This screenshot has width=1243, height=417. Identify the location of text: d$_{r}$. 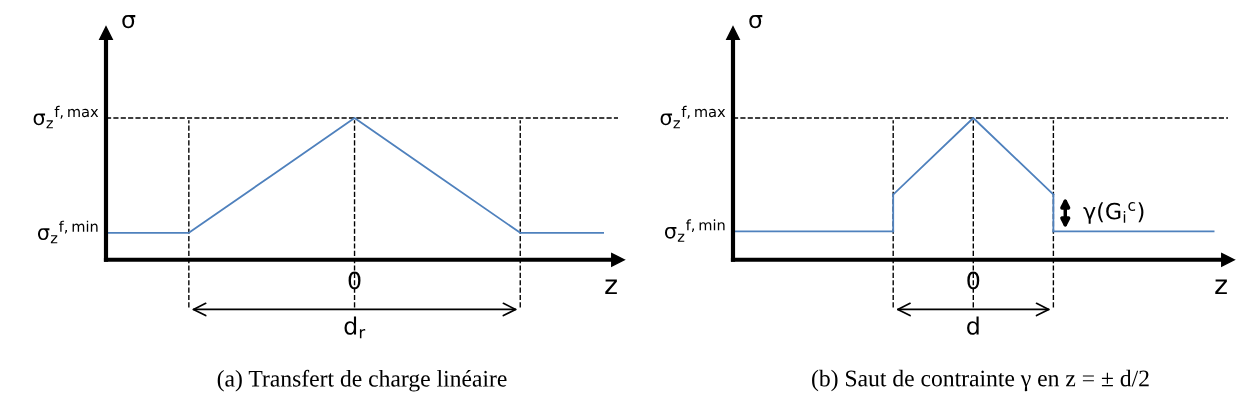
(355, 327).